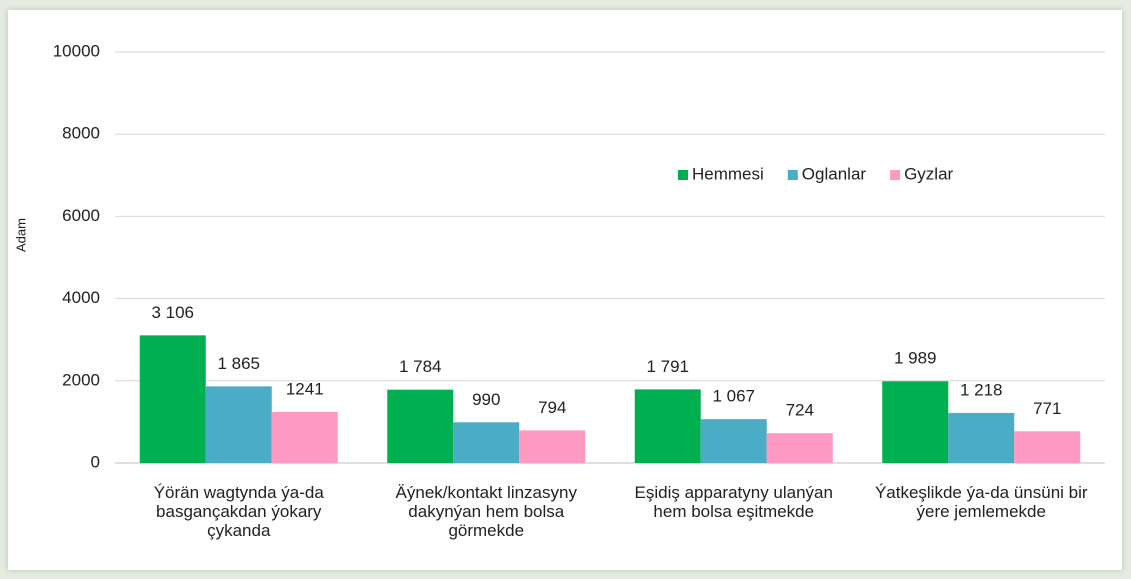  What do you see at coordinates (800, 410) in the screenshot?
I see `value-label: 724` at bounding box center [800, 410].